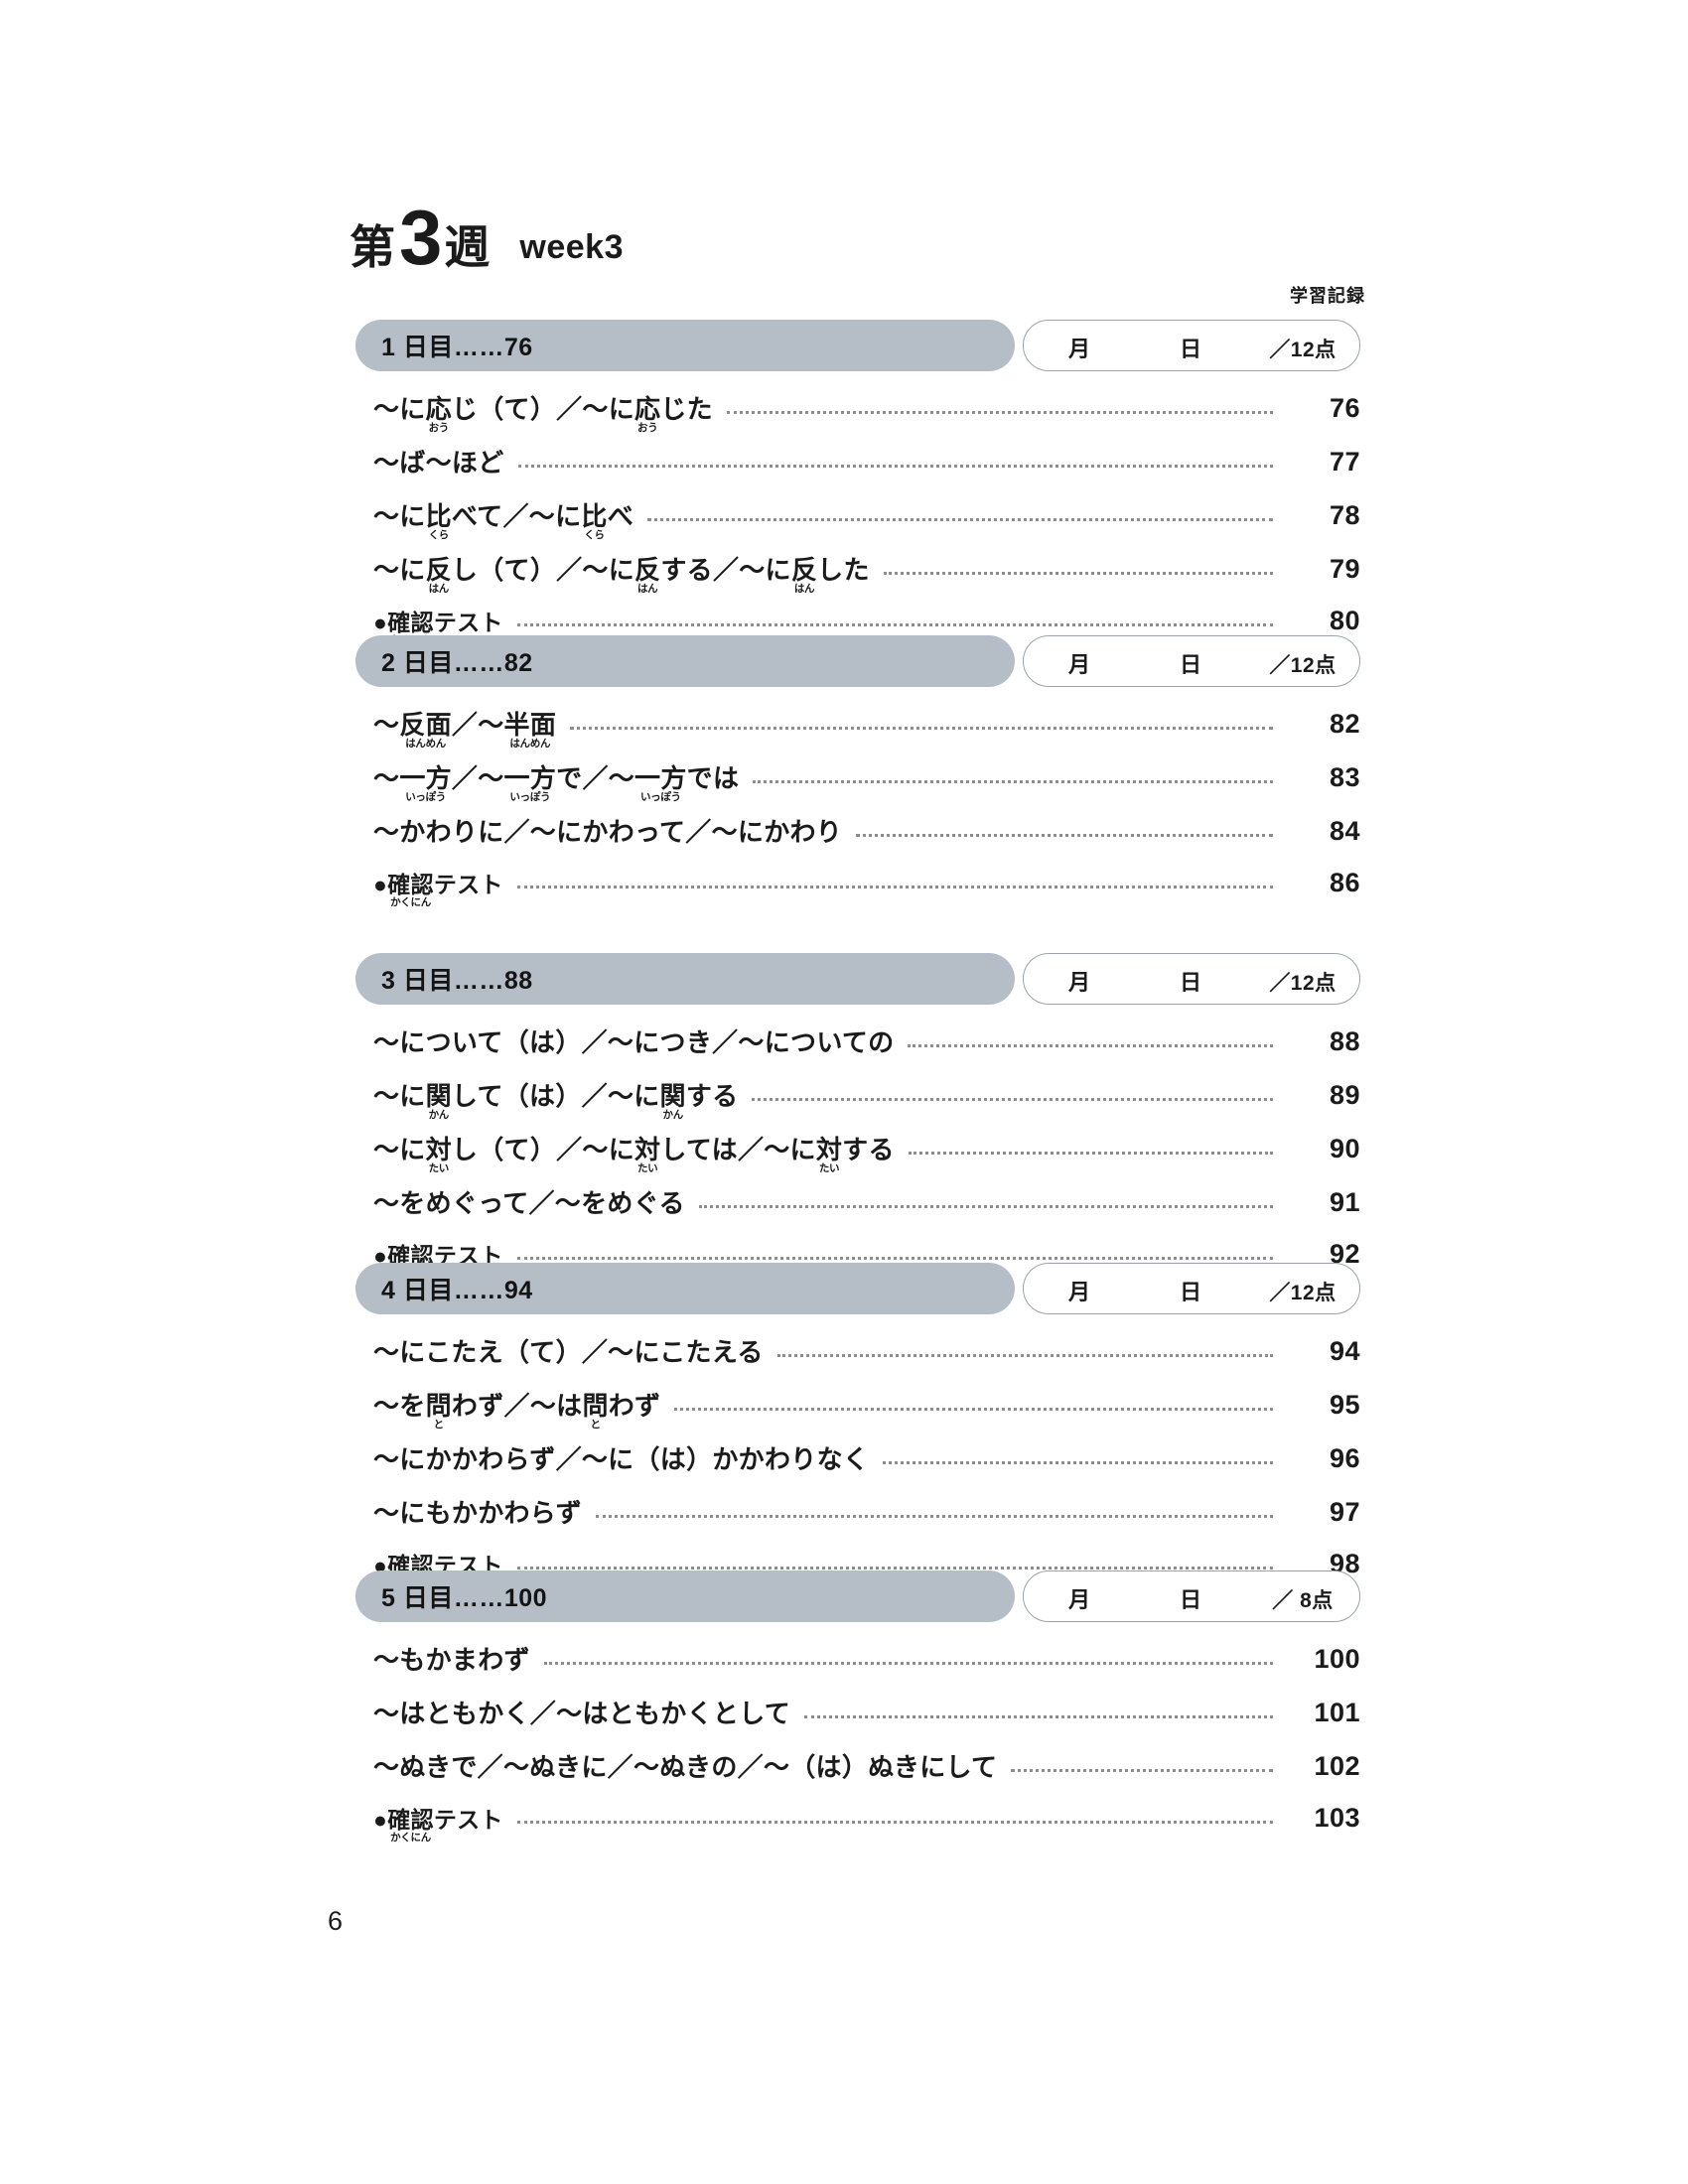  I want to click on entry-page-number: 95, so click(1344, 1405).